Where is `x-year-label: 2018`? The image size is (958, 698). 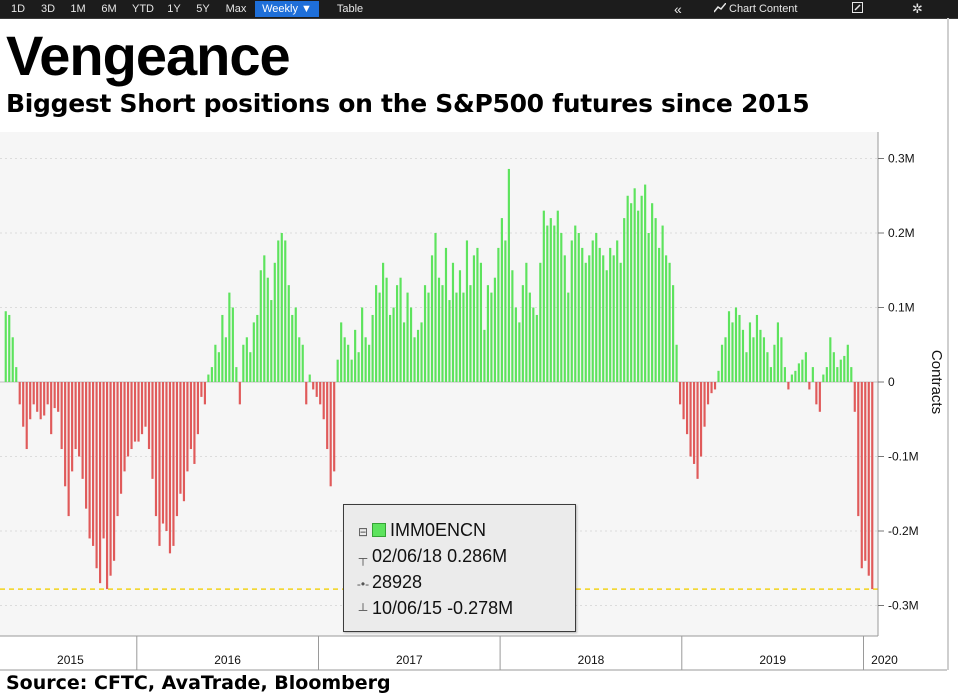 x-year-label: 2018 is located at coordinates (591, 660).